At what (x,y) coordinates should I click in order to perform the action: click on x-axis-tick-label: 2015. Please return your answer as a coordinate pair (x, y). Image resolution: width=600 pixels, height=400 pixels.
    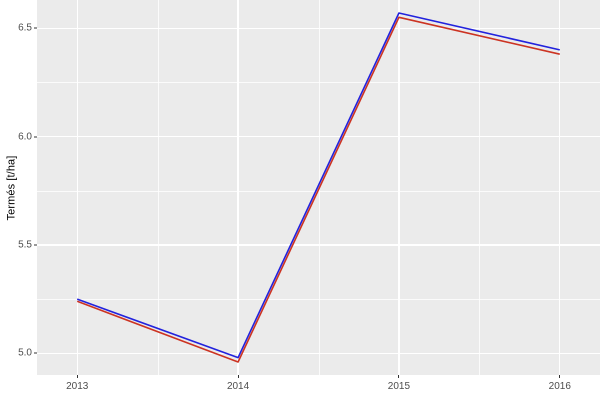
    Looking at the image, I should click on (399, 386).